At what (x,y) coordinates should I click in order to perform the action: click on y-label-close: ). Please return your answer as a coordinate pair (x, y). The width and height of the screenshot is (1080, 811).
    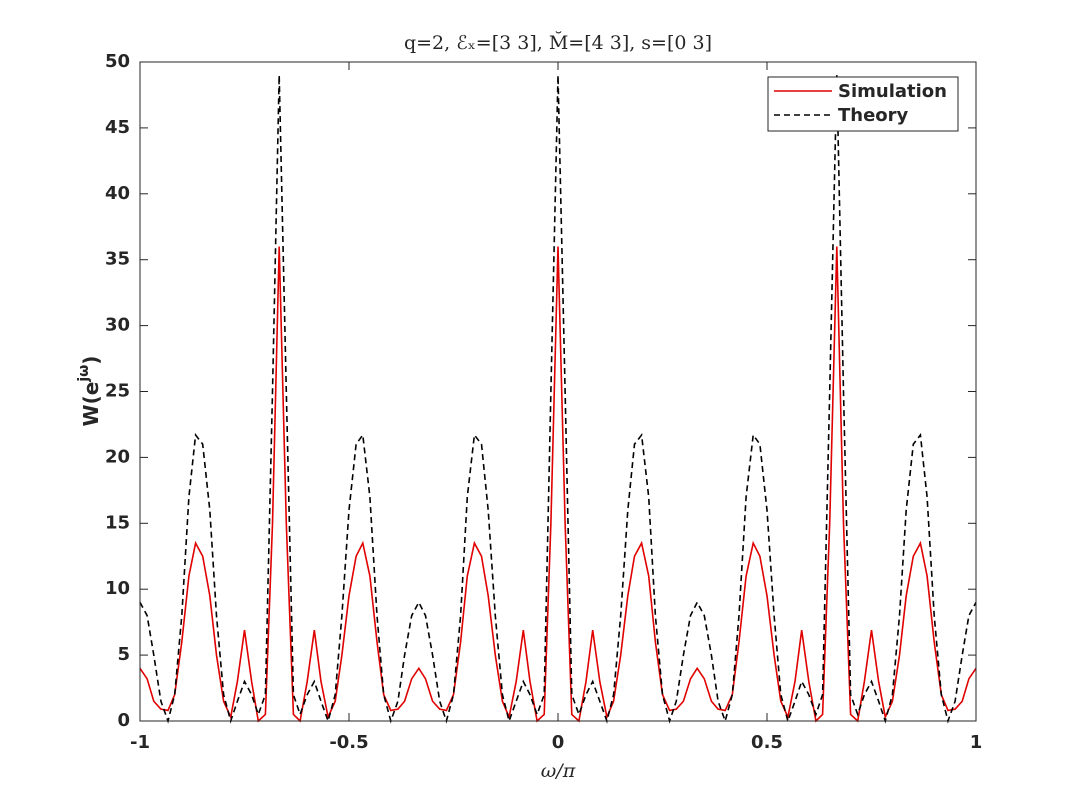
    Looking at the image, I should click on (91, 360).